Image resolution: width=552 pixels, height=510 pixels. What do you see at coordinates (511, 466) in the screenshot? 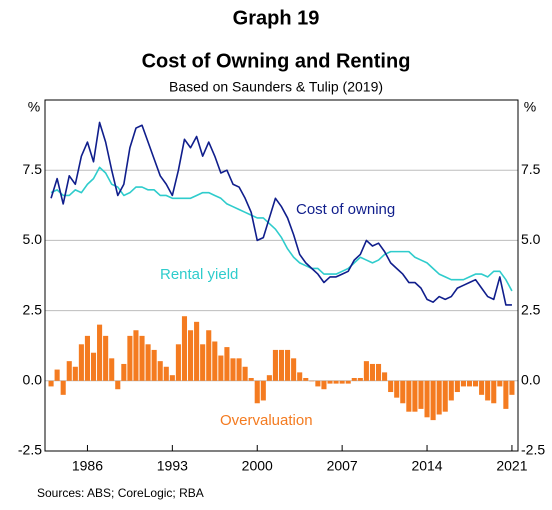
I see `x-tick-label: 2021` at bounding box center [511, 466].